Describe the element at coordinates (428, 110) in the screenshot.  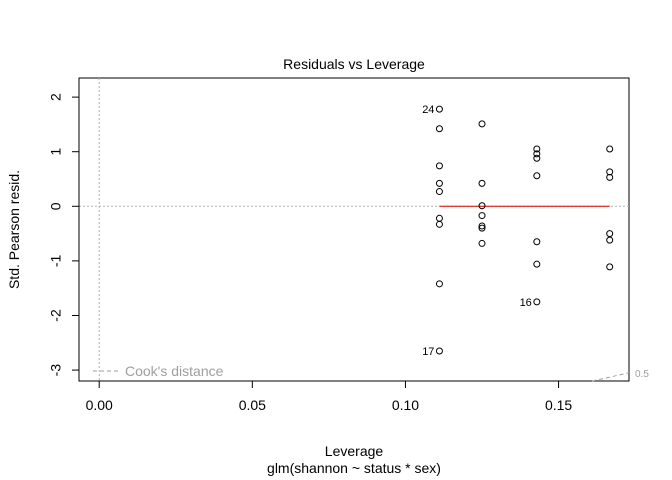
I see `point-label: 24` at that location.